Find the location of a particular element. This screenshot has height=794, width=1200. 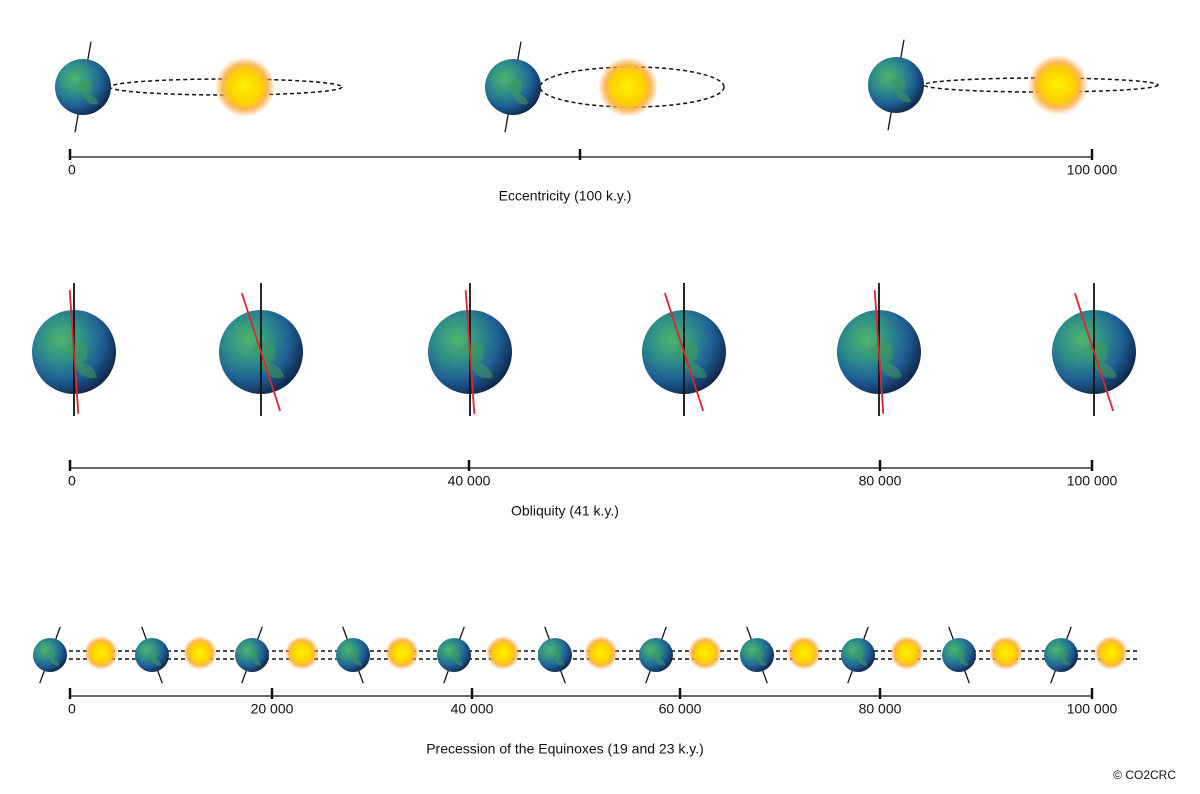

copyright: © CO2CRC is located at coordinates (1144, 775).